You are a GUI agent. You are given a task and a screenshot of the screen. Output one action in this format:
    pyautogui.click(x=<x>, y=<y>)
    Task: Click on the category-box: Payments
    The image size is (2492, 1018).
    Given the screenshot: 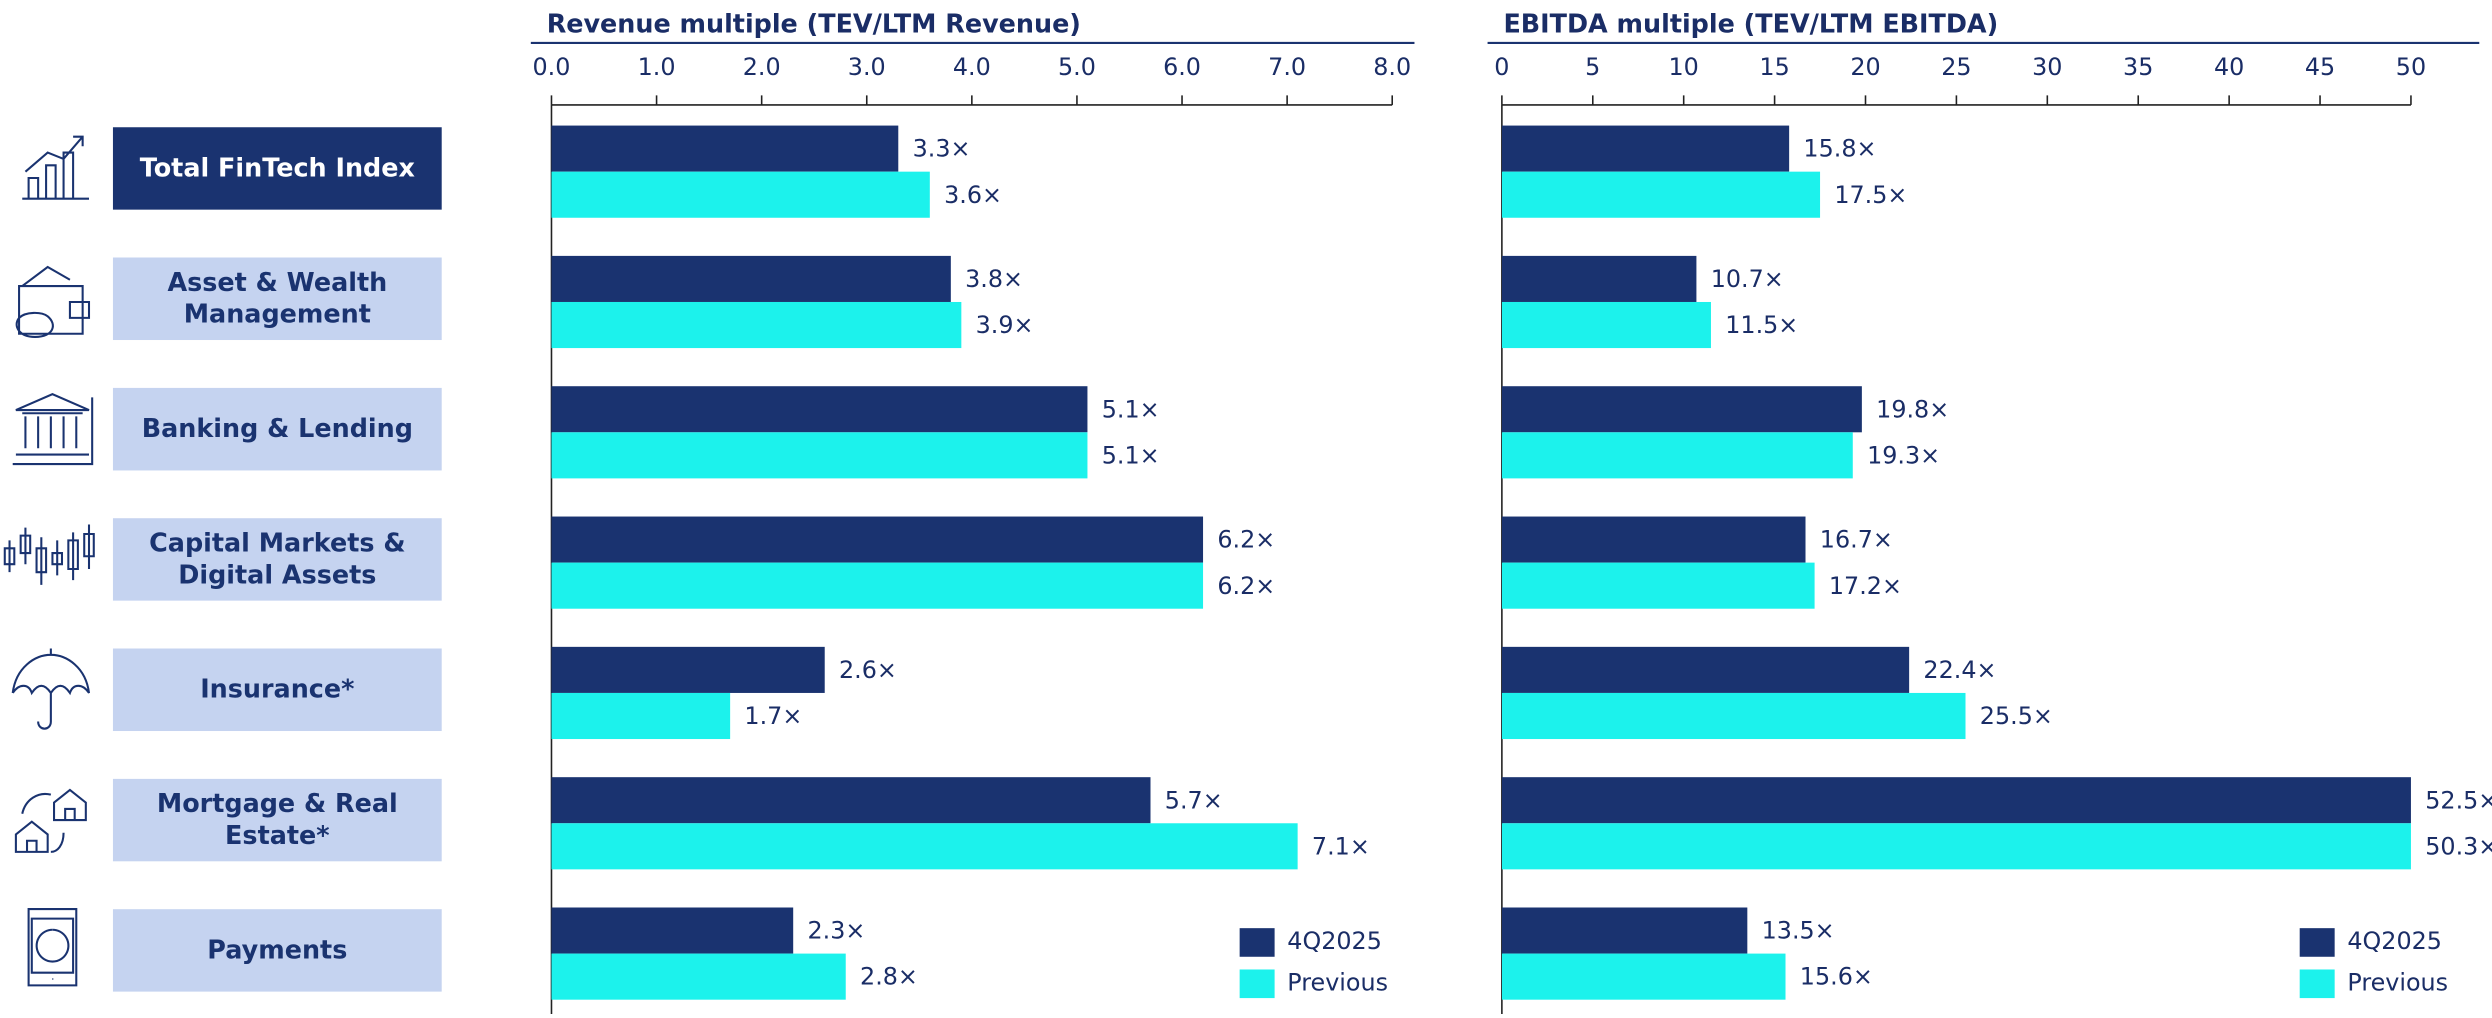 What is the action you would take?
    pyautogui.click(x=277, y=950)
    